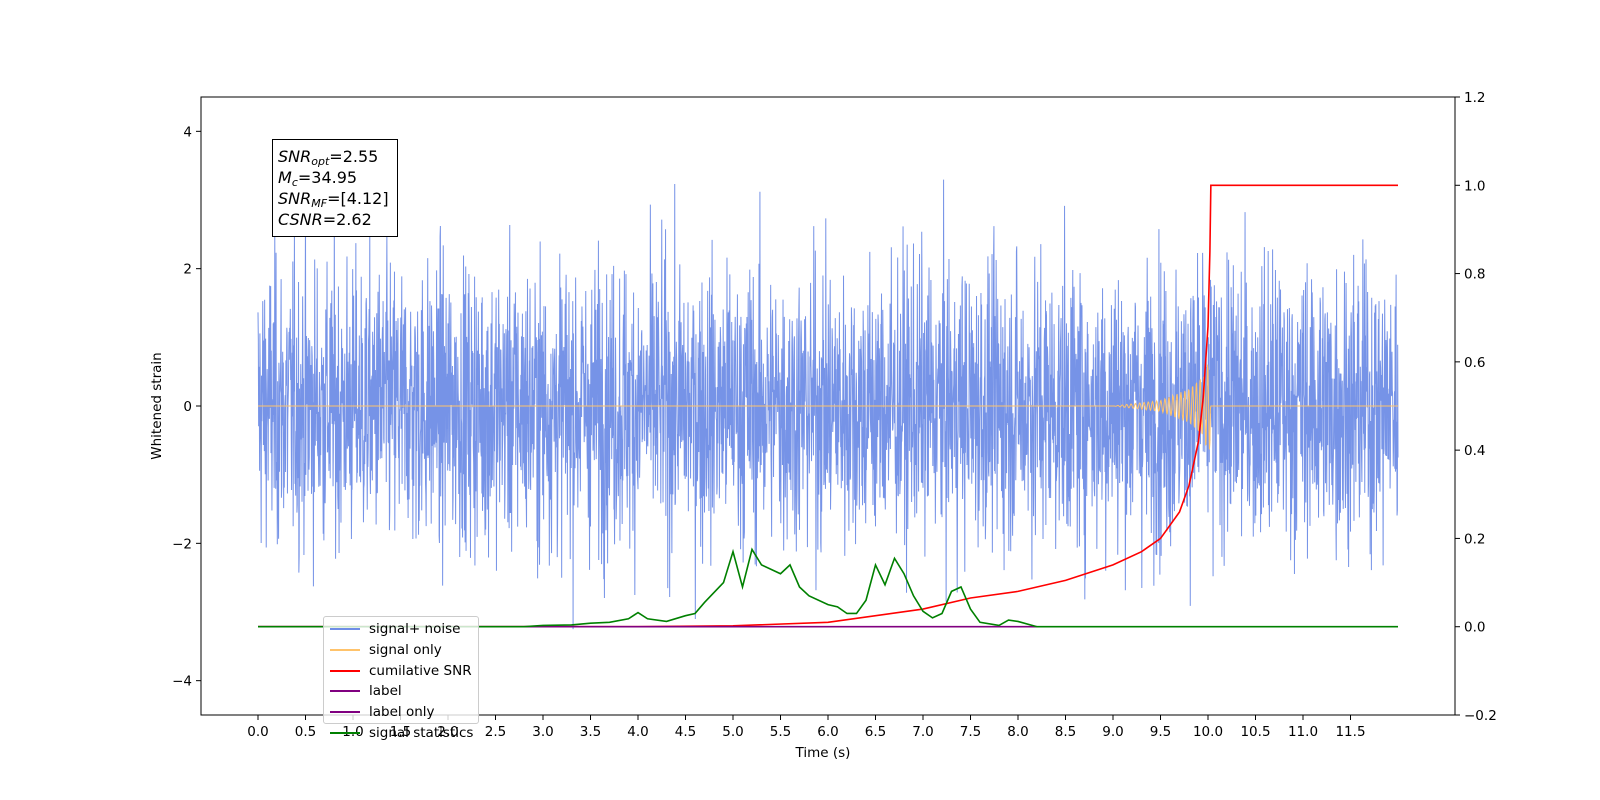 The image size is (1600, 800). Describe the element at coordinates (1350, 732) in the screenshot. I see `x-tick-label: 11.5` at that location.